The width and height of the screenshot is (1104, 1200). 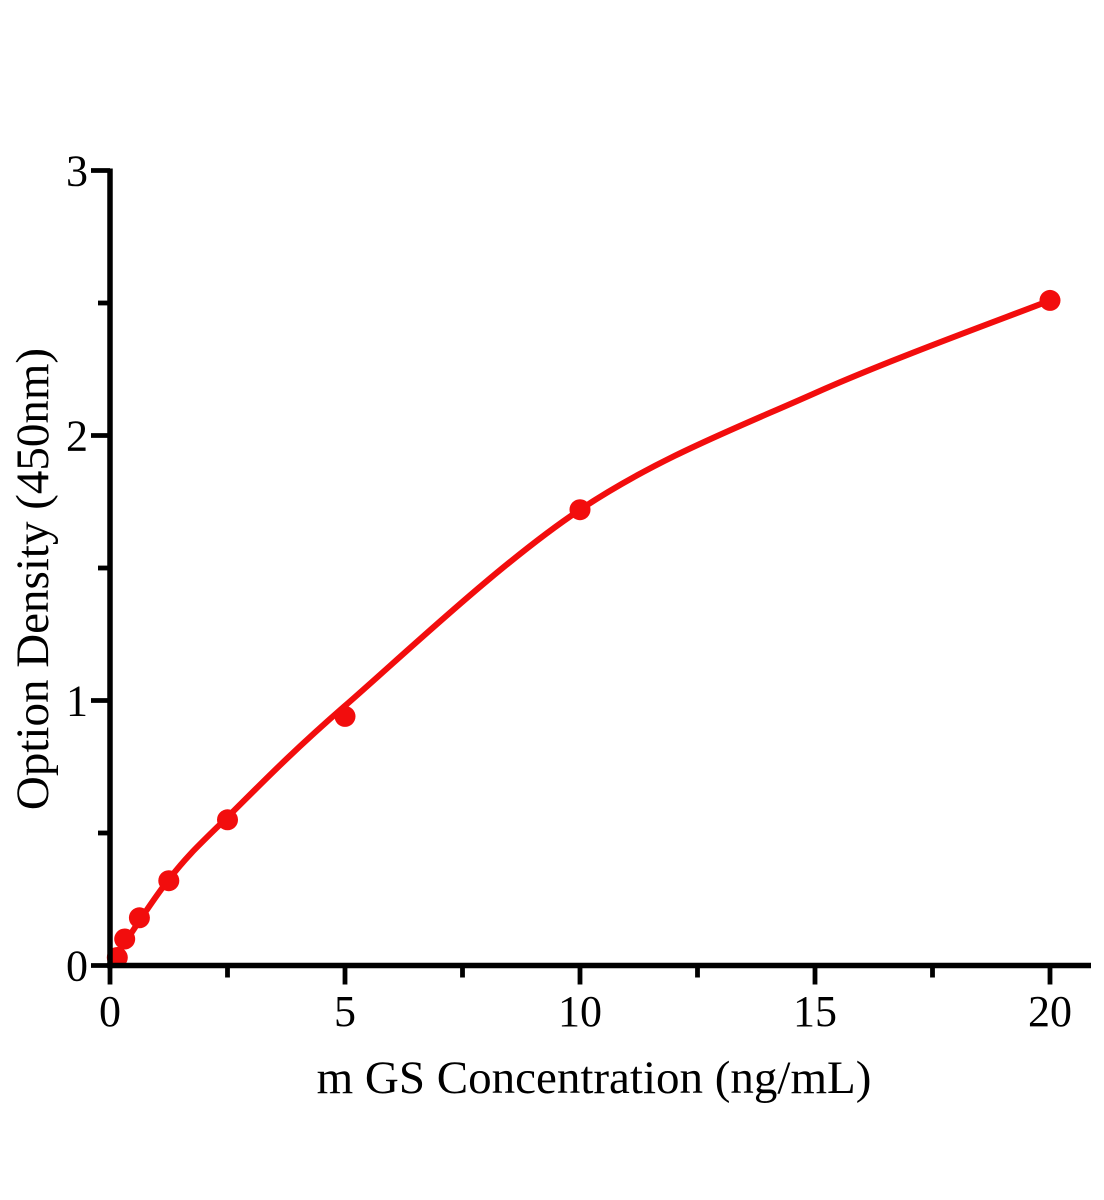 I want to click on y-tick-label: 0, so click(x=77, y=966).